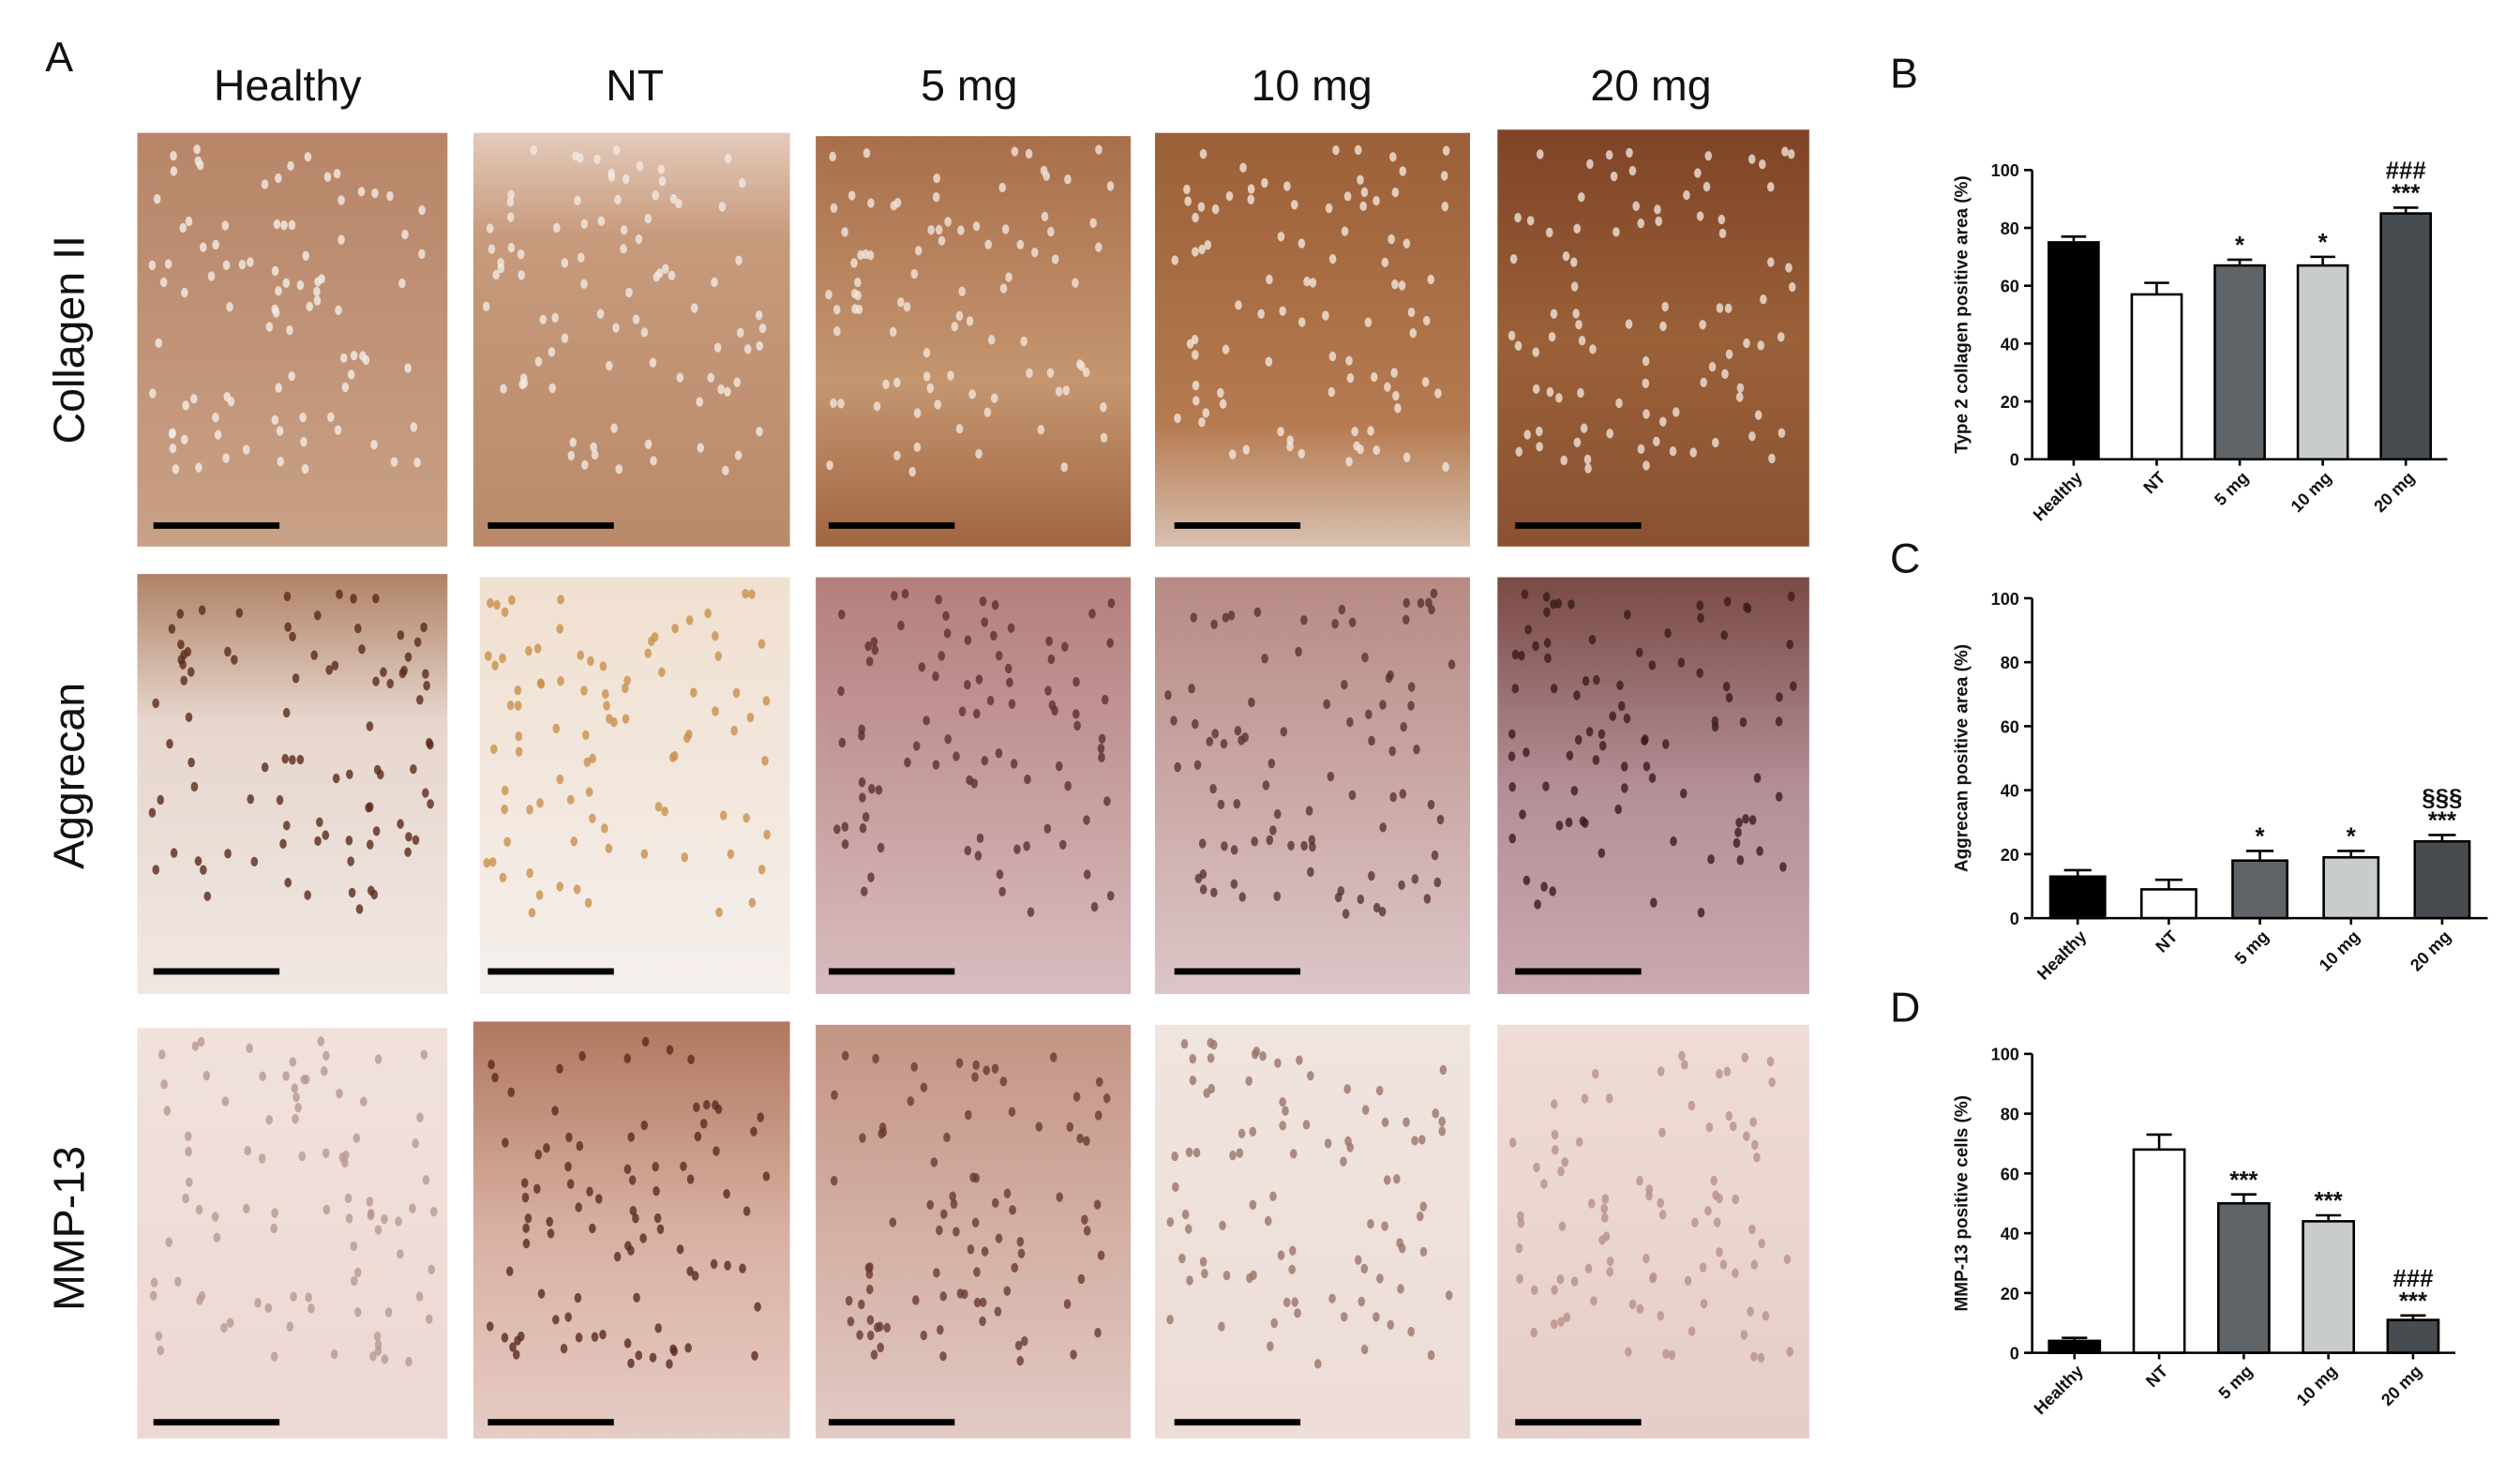 The image size is (2520, 1476). Describe the element at coordinates (2168, 904) in the screenshot. I see `bar` at that location.